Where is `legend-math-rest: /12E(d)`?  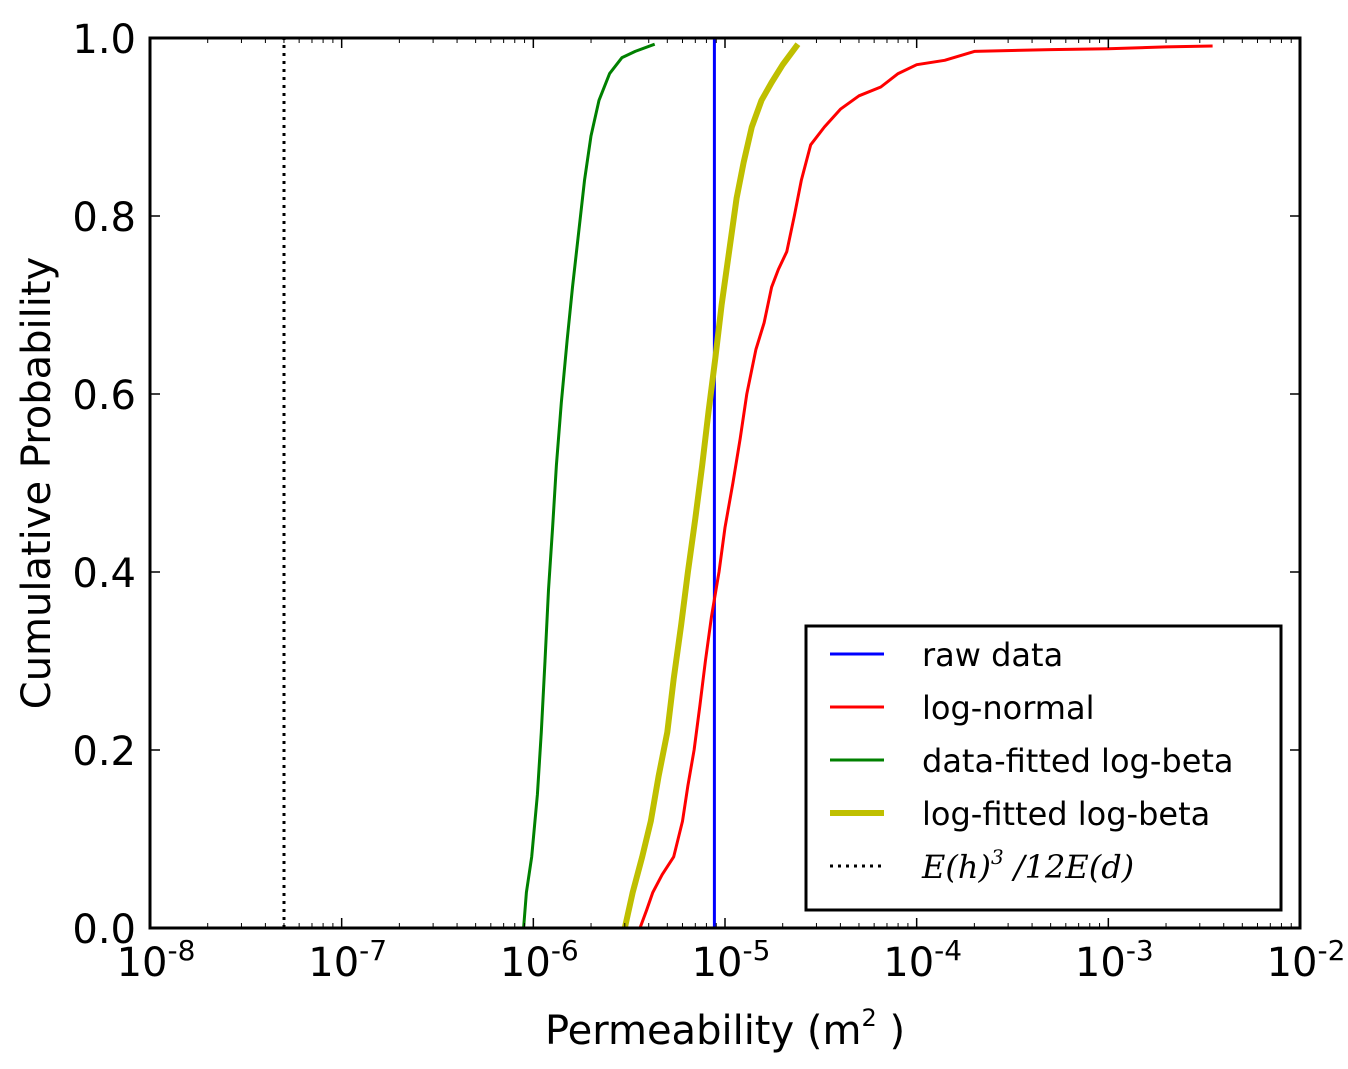
legend-math-rest: /12E(d) is located at coordinates (1069, 867).